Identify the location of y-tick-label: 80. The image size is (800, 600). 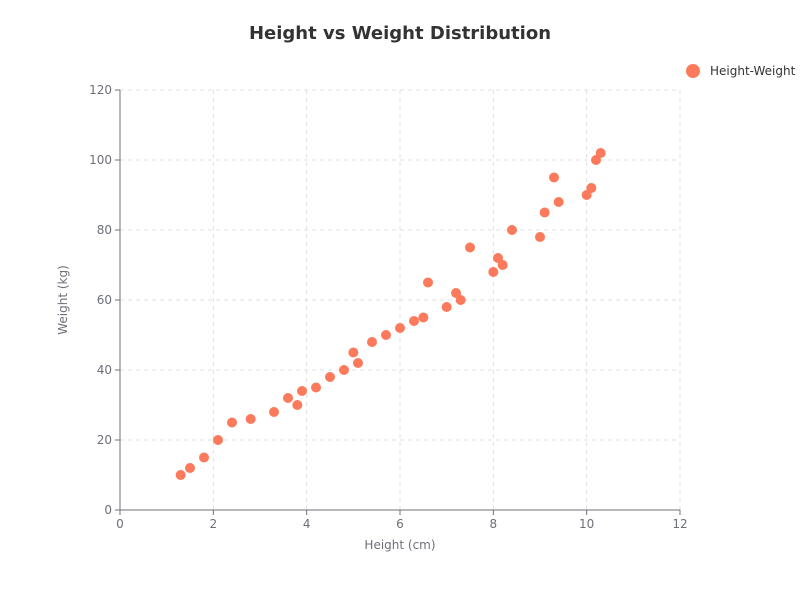
(104, 230).